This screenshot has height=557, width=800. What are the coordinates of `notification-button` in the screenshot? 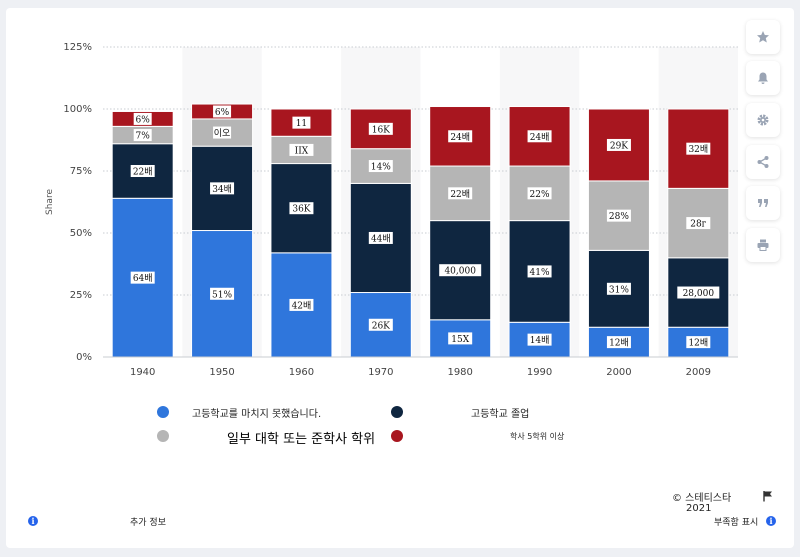 It's located at (763, 78).